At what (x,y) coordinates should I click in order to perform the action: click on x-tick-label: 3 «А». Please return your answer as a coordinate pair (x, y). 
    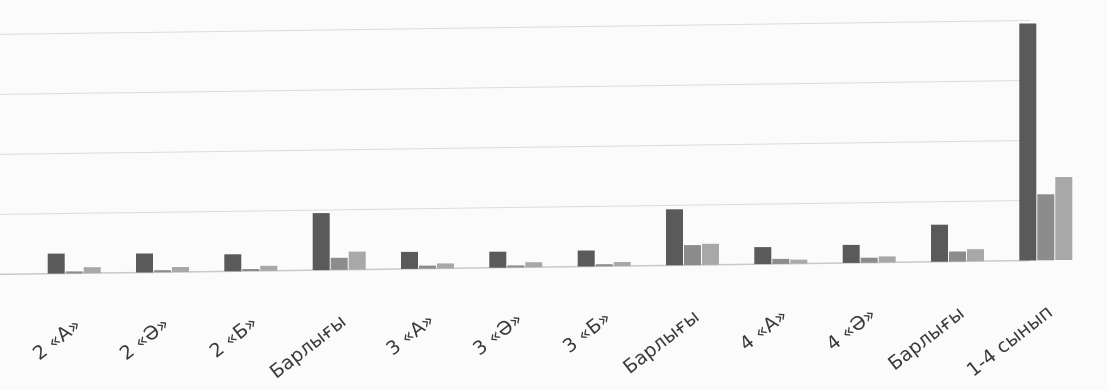
    Looking at the image, I should click on (410, 334).